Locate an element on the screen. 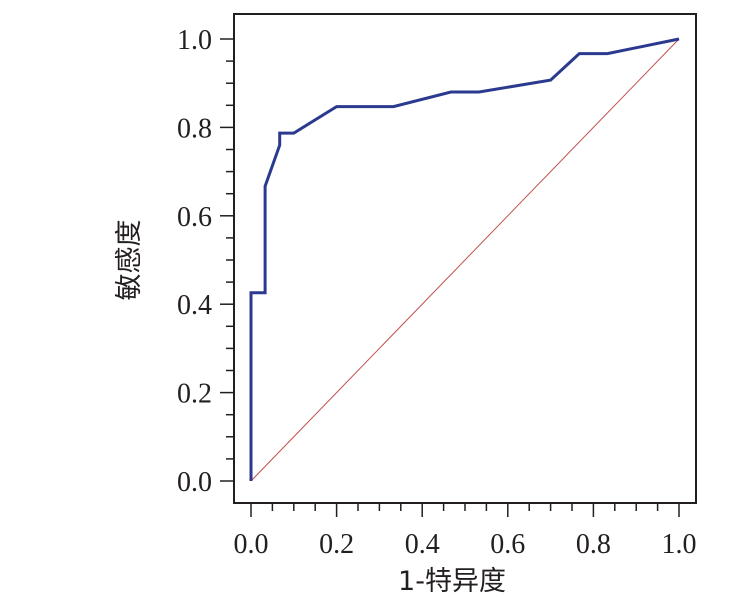 The image size is (745, 603). x-tick-label: 0.6 is located at coordinates (507, 544).